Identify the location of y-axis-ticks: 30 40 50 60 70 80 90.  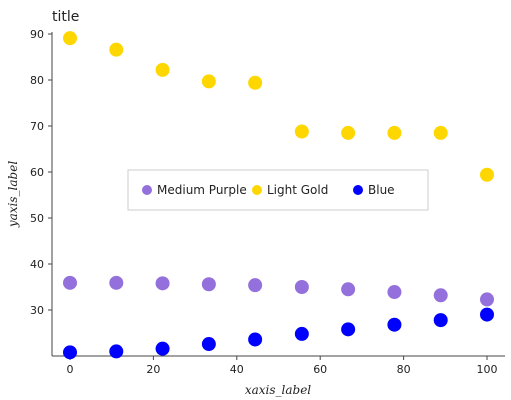
(41, 172).